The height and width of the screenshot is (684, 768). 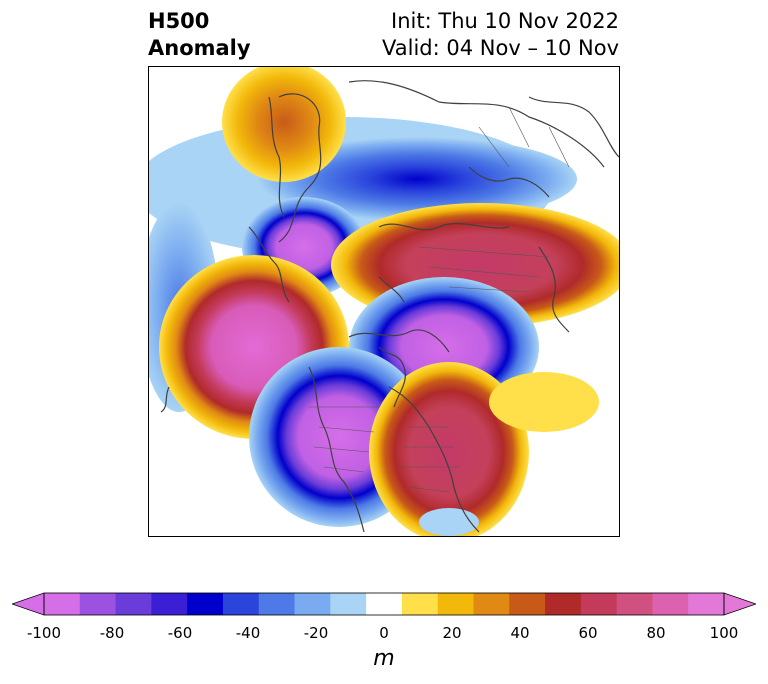 I want to click on colorbar-extend-min, so click(x=28, y=604).